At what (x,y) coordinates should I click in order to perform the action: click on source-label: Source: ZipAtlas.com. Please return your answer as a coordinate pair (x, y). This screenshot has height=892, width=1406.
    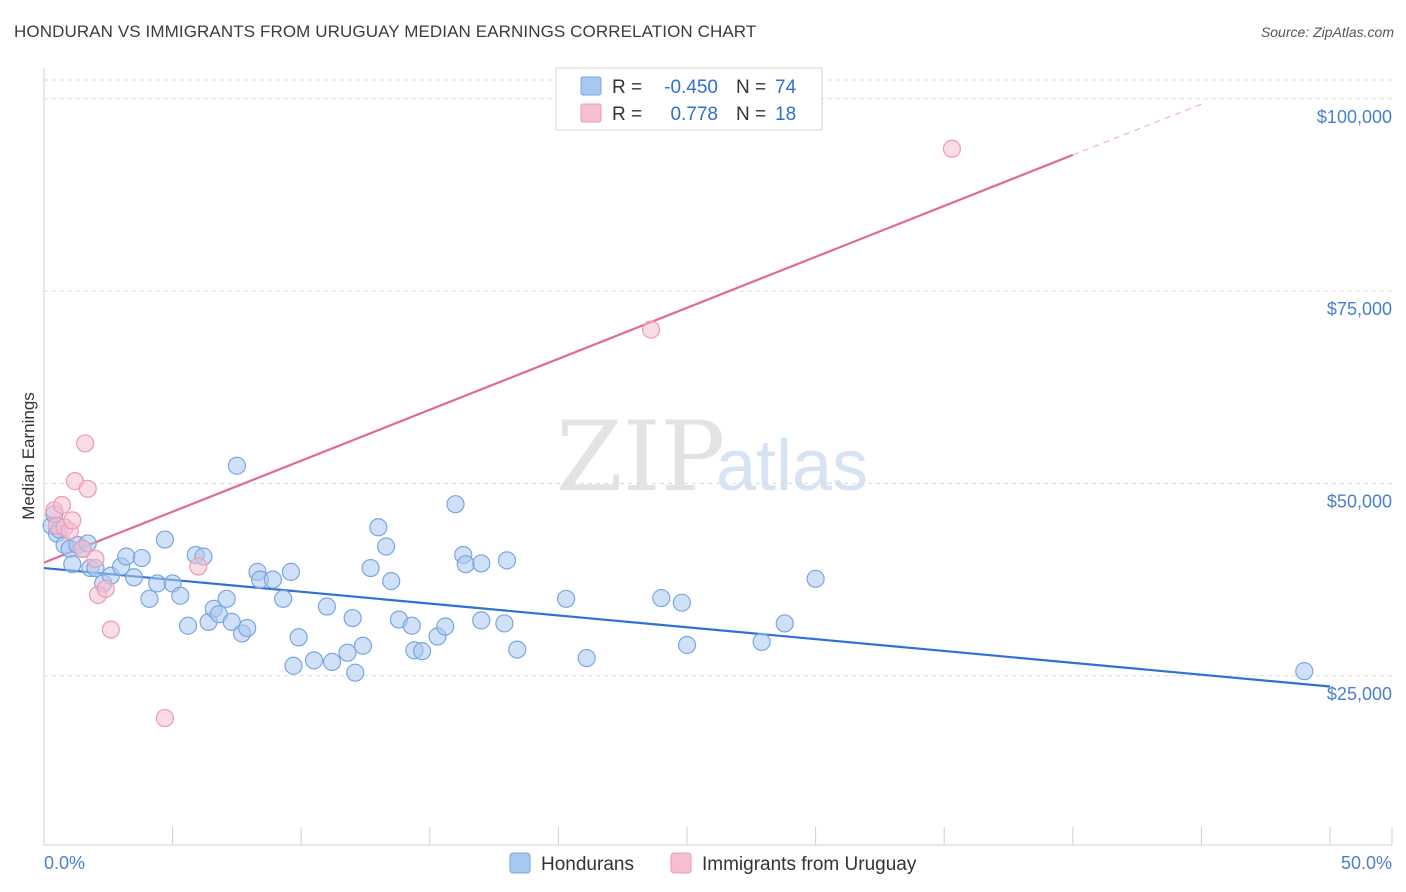
    Looking at the image, I should click on (1327, 32).